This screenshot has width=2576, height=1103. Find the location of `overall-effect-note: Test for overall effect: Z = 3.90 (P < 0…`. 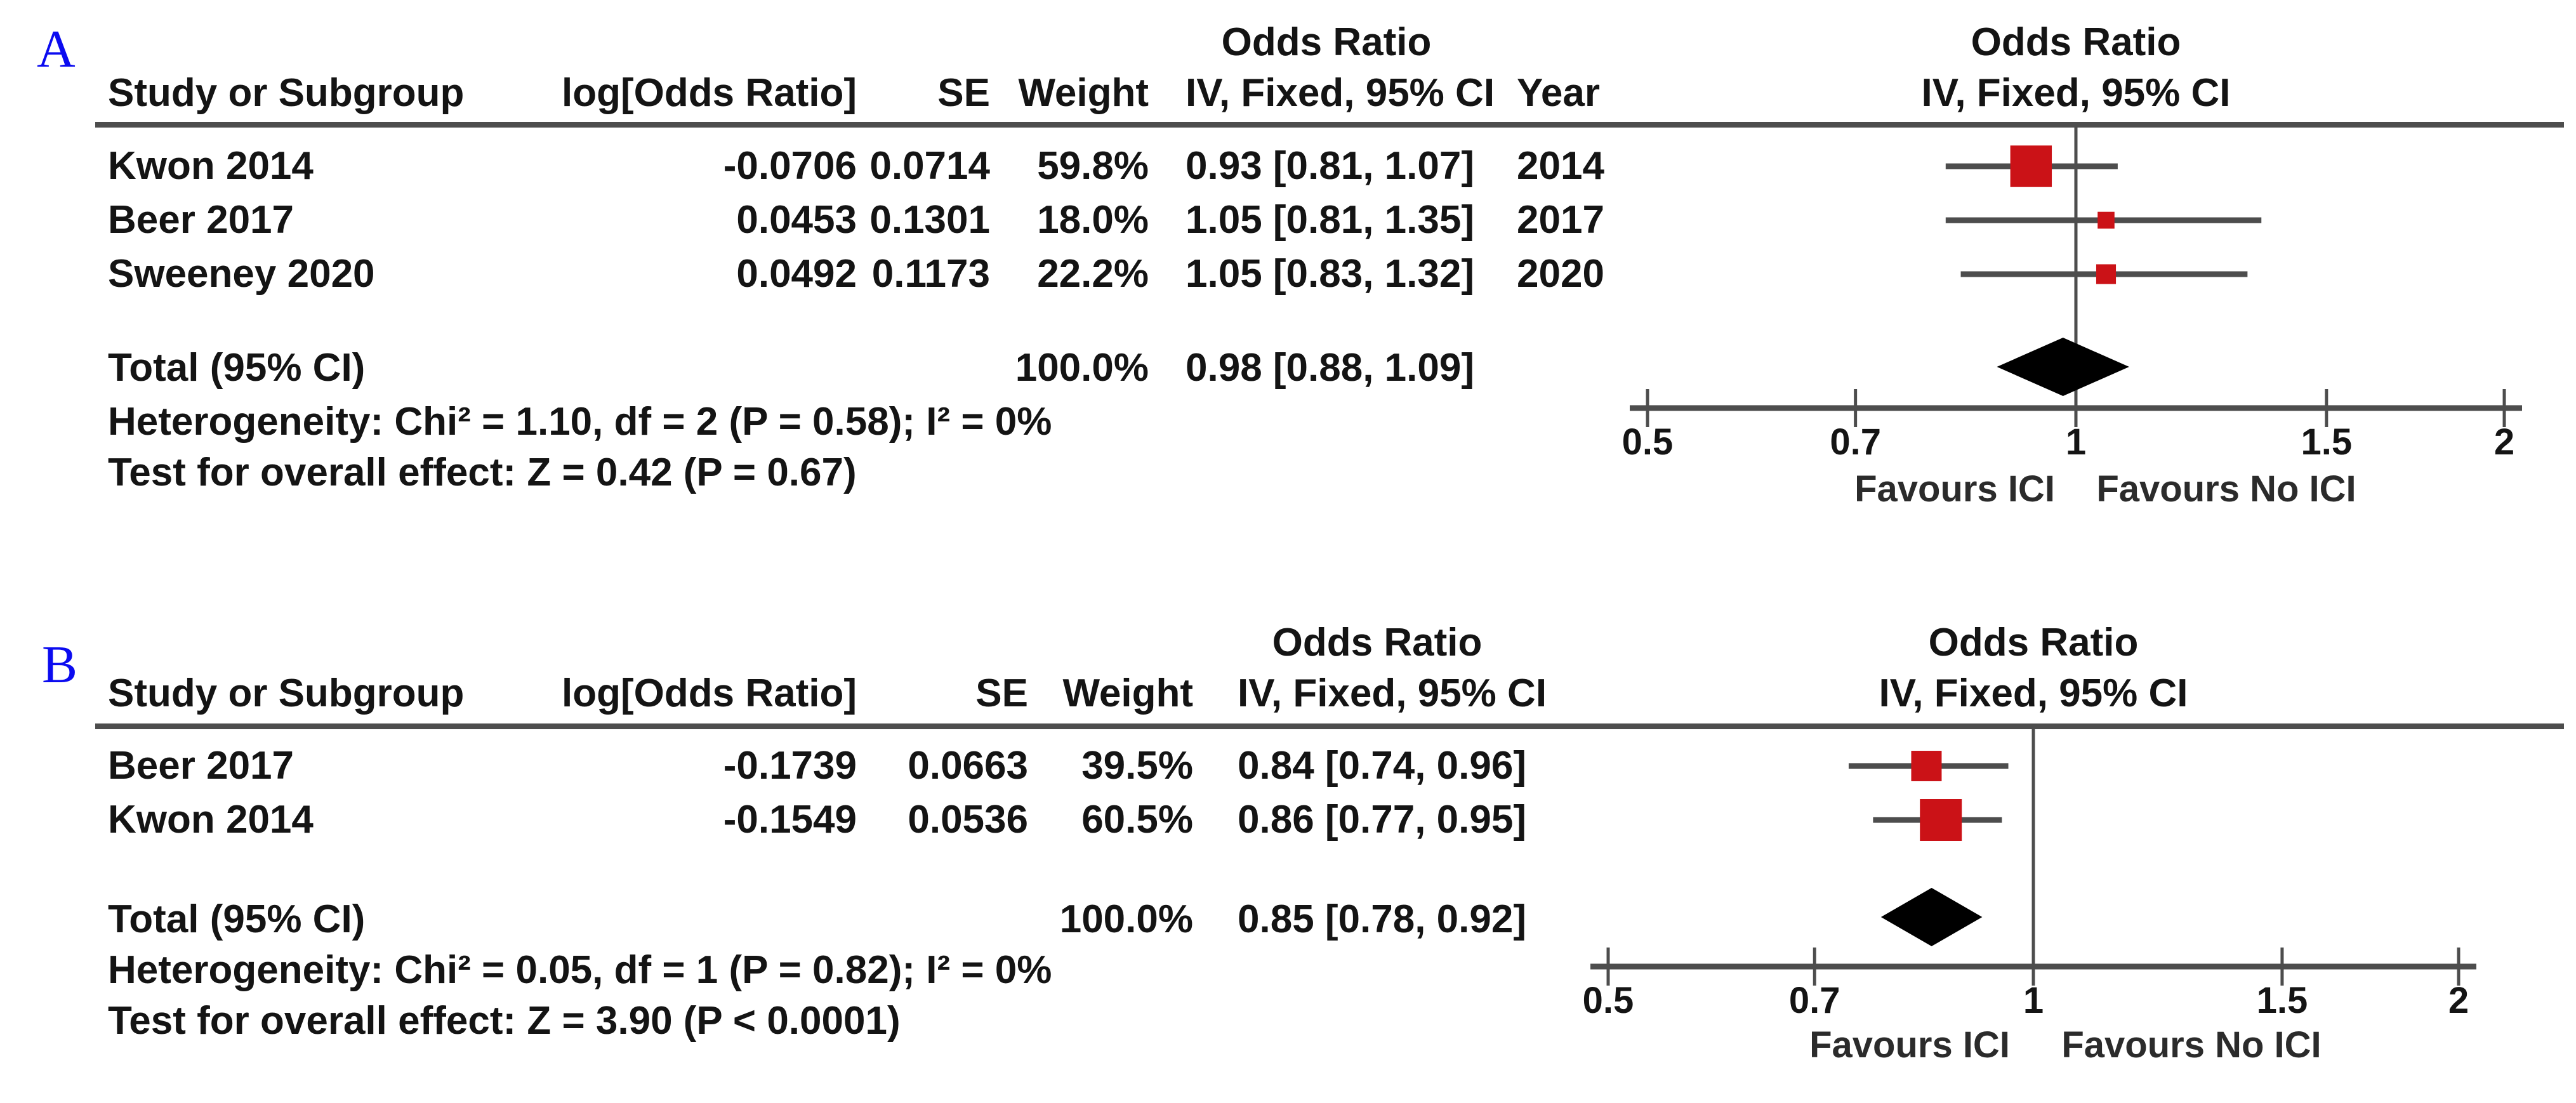

overall-effect-note: Test for overall effect: Z = 3.90 (P < 0… is located at coordinates (505, 1021).